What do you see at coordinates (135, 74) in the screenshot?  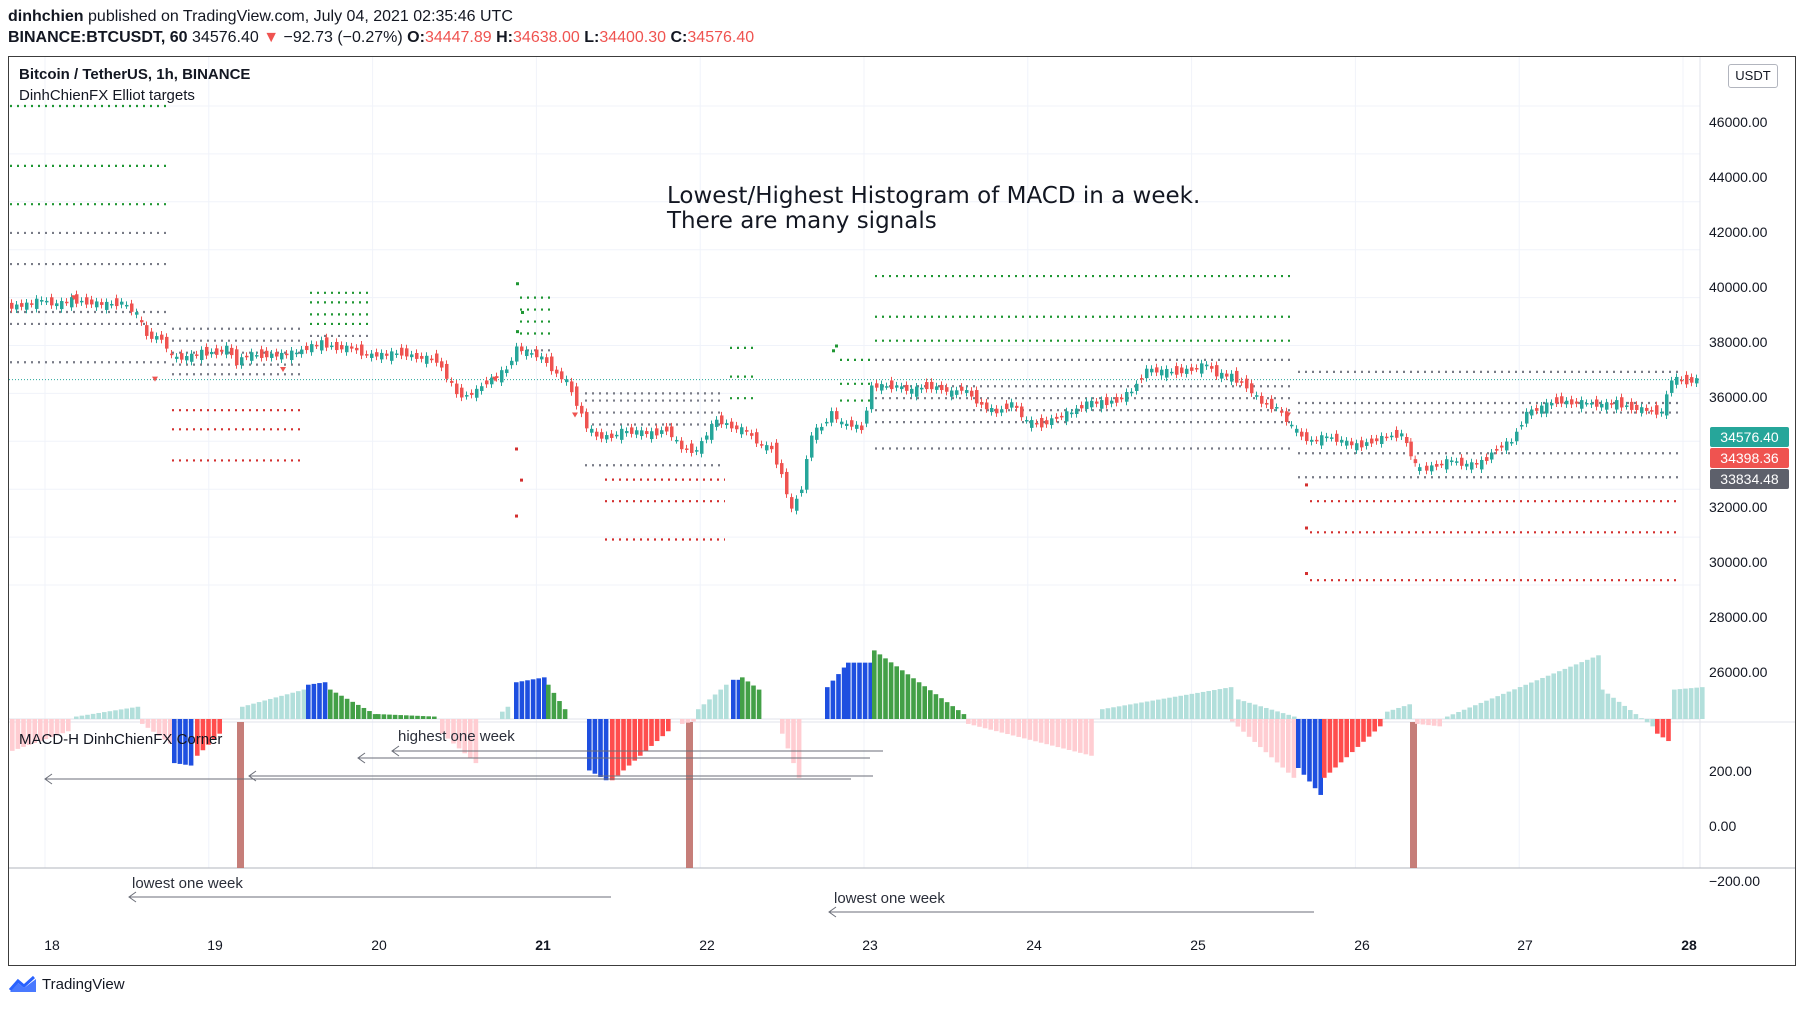 I see `chart-legend-title: Bitcoin / TetherUS, 1h, BINANCE` at bounding box center [135, 74].